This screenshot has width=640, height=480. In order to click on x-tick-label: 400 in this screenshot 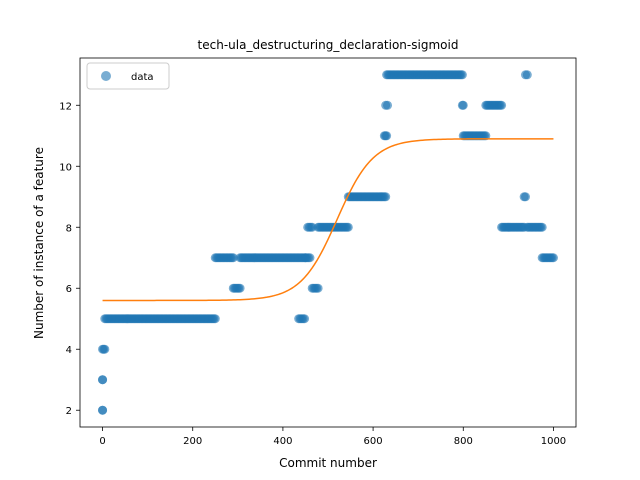, I will do `click(282, 441)`.